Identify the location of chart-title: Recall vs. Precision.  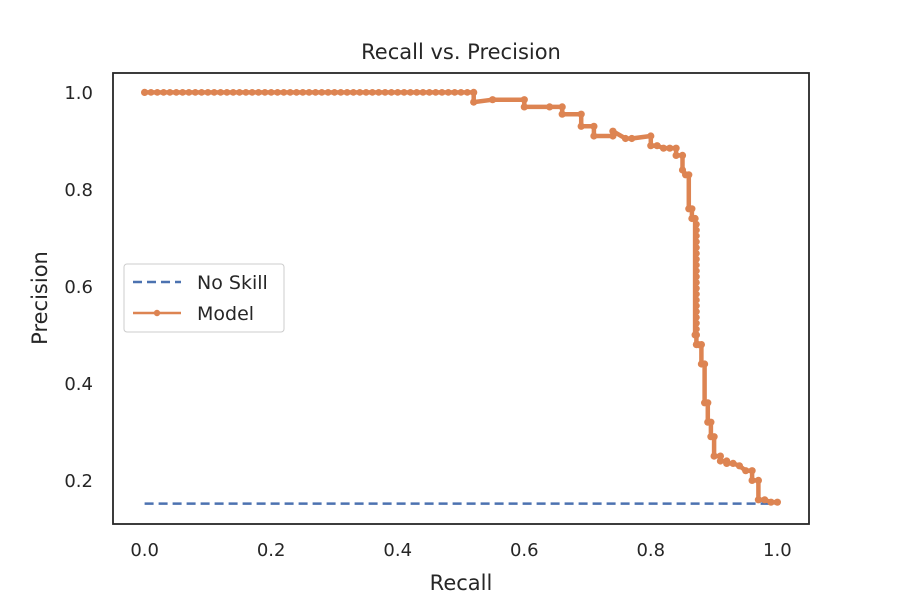
(461, 52).